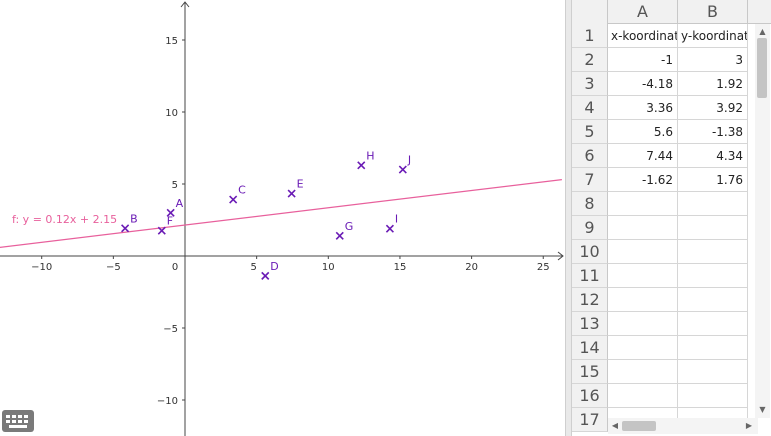 The height and width of the screenshot is (436, 771). I want to click on row-header: 17, so click(590, 420).